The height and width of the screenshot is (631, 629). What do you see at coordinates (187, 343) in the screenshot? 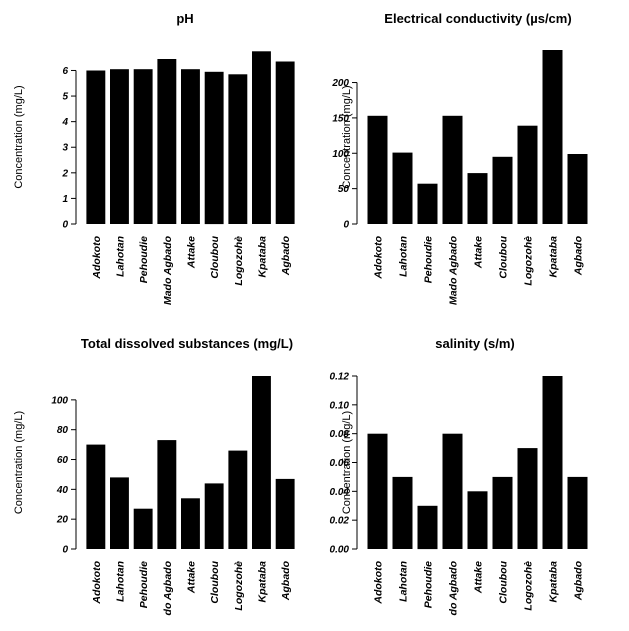
I see `chart-title: Total dissolved substances (mg/L)` at bounding box center [187, 343].